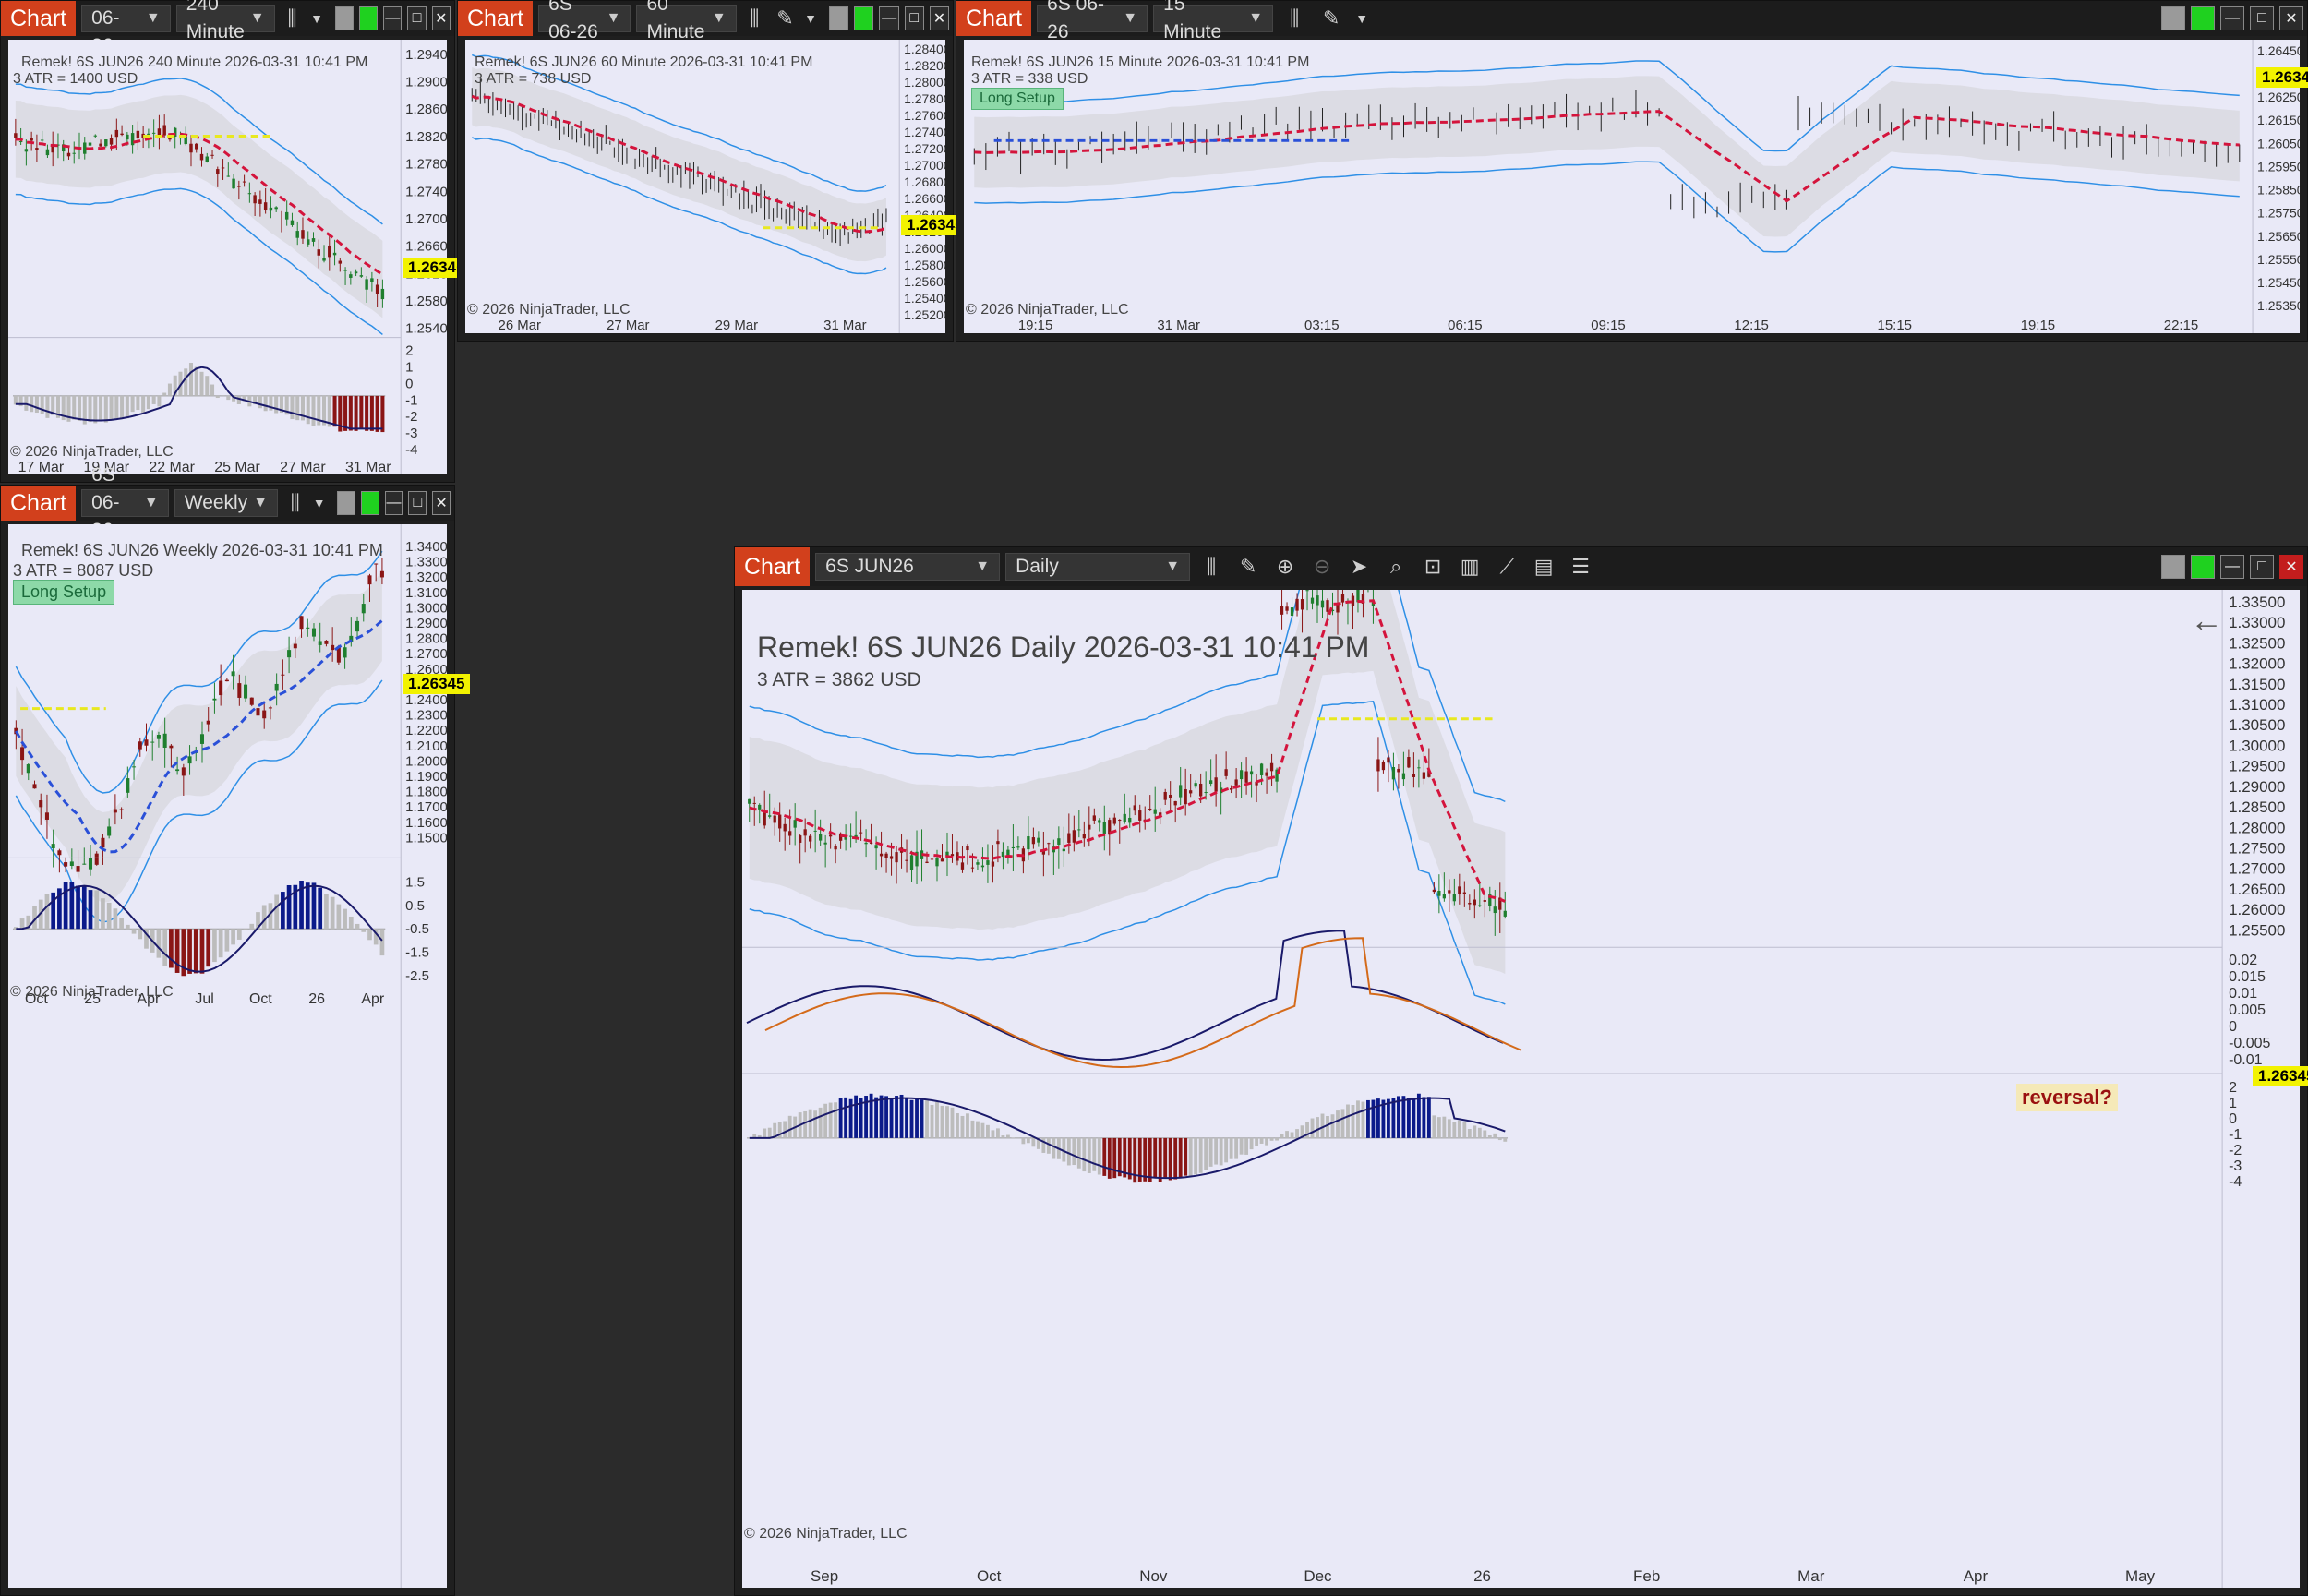 This screenshot has height=1596, width=2308. I want to click on period-selector: 15 Minute ▼, so click(1213, 21).